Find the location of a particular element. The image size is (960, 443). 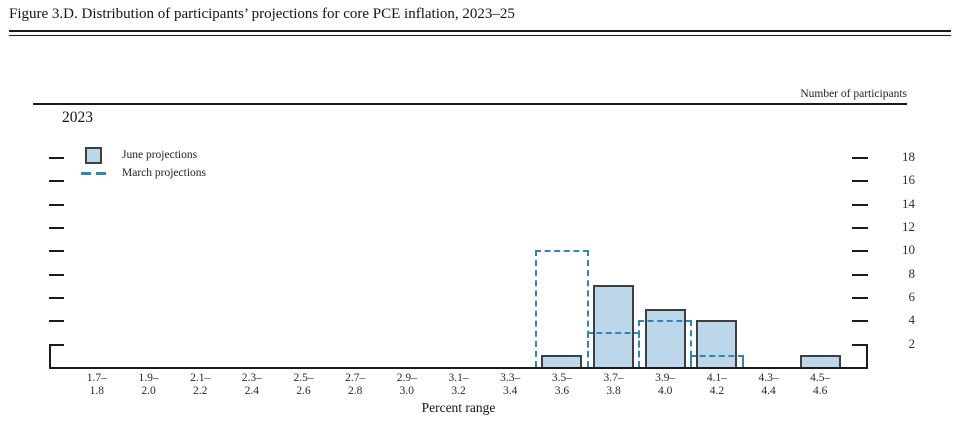

panel-year-label: 2023 is located at coordinates (77, 117).